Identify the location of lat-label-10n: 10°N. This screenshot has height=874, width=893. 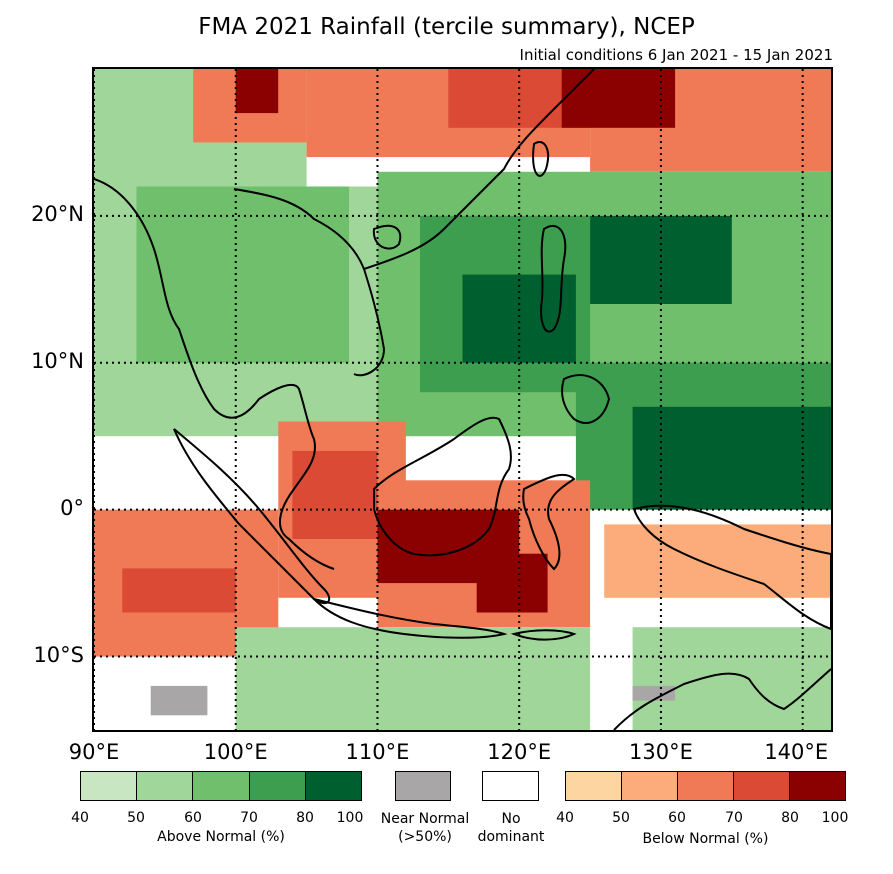
(57, 360).